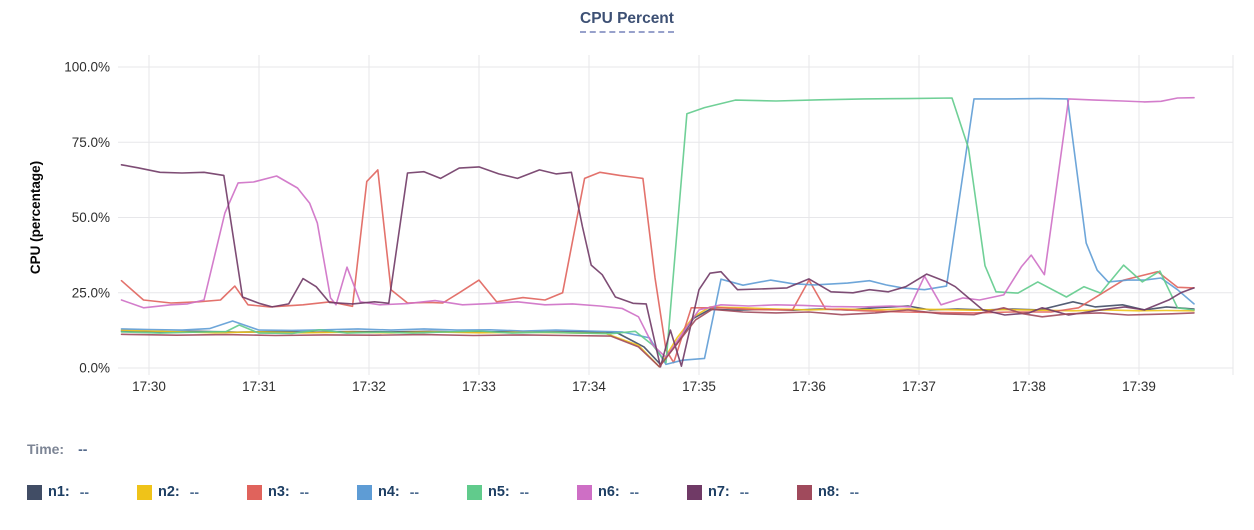  I want to click on legend-swatch-n7, so click(694, 492).